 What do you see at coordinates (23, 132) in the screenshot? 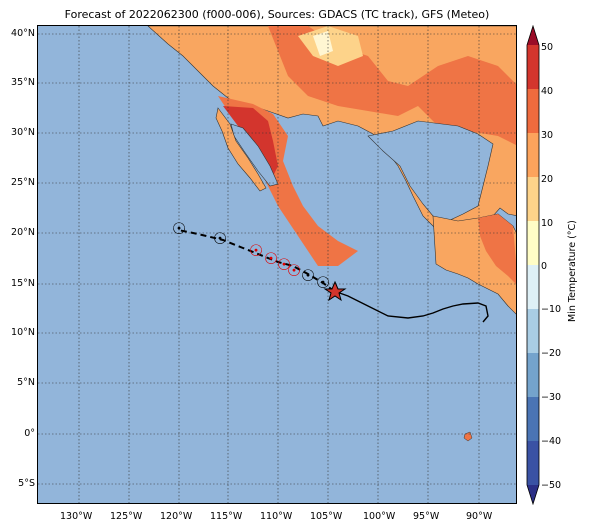
I see `y-tick-label: 30°N` at bounding box center [23, 132].